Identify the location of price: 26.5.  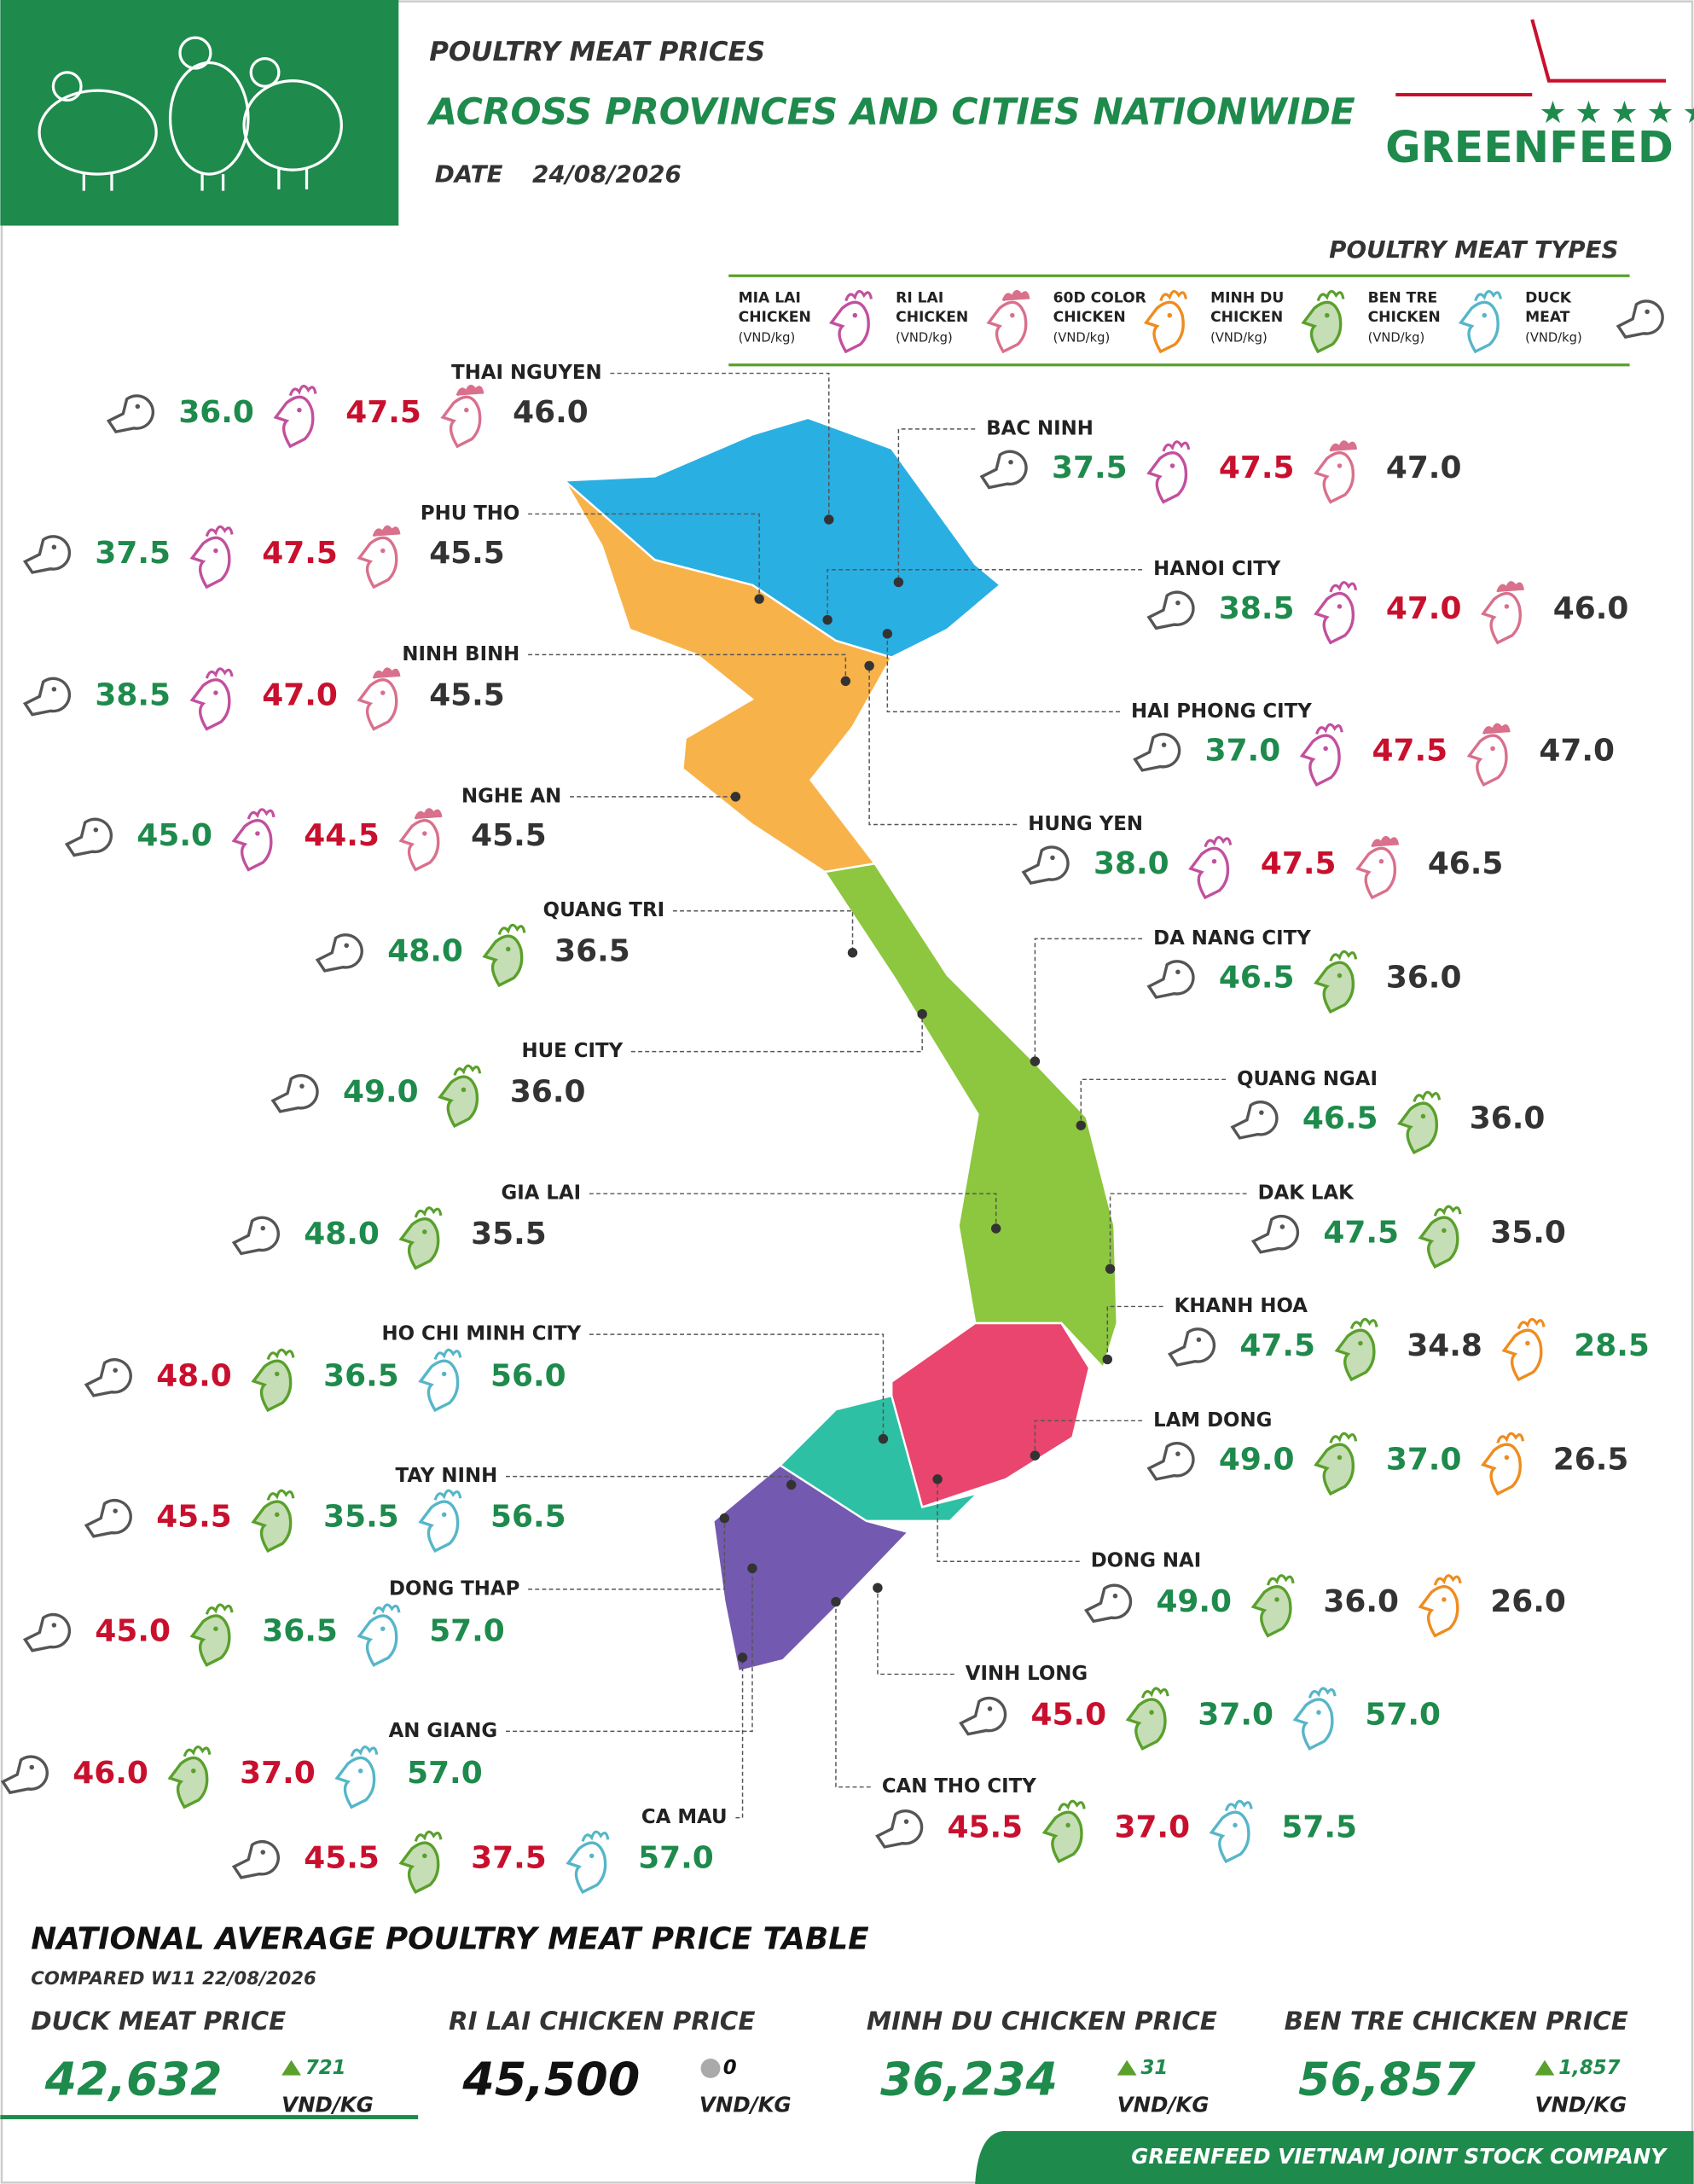
(1591, 1461).